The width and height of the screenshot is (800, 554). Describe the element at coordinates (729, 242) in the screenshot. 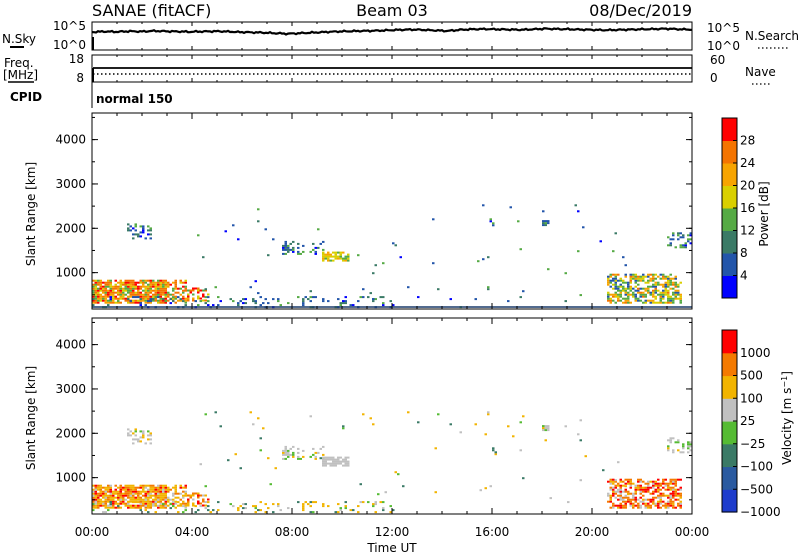

I see `power-colorbar-segment` at that location.